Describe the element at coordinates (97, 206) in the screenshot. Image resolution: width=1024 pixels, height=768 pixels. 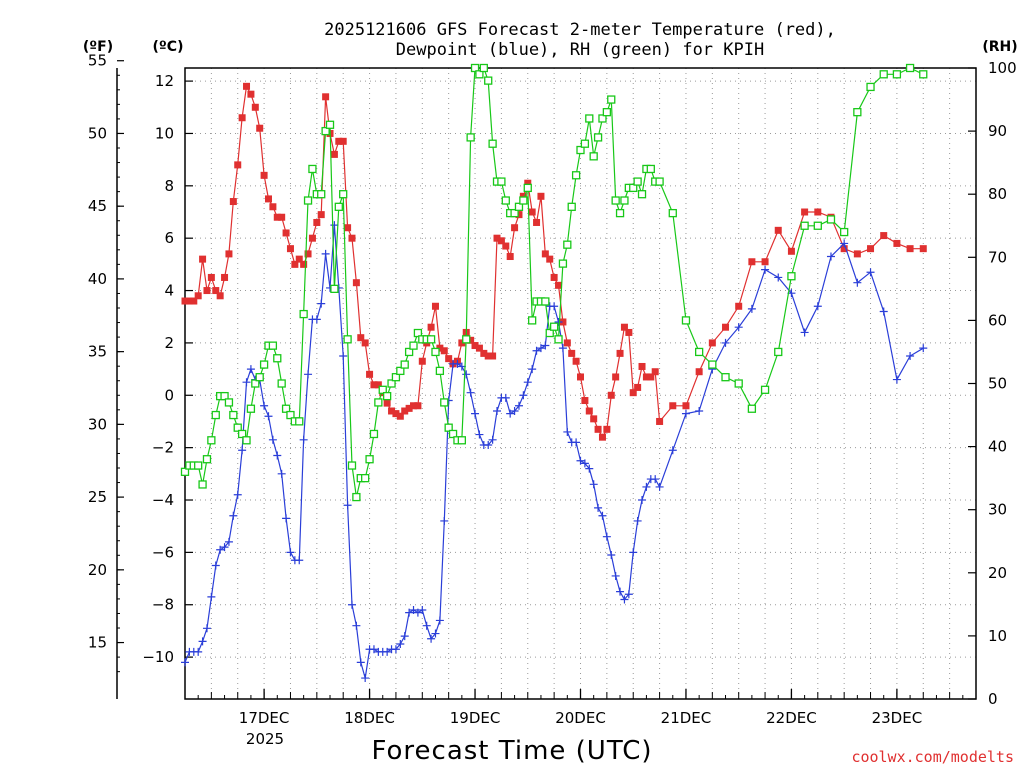
I see `fahrenheit-tick-label: 45` at that location.